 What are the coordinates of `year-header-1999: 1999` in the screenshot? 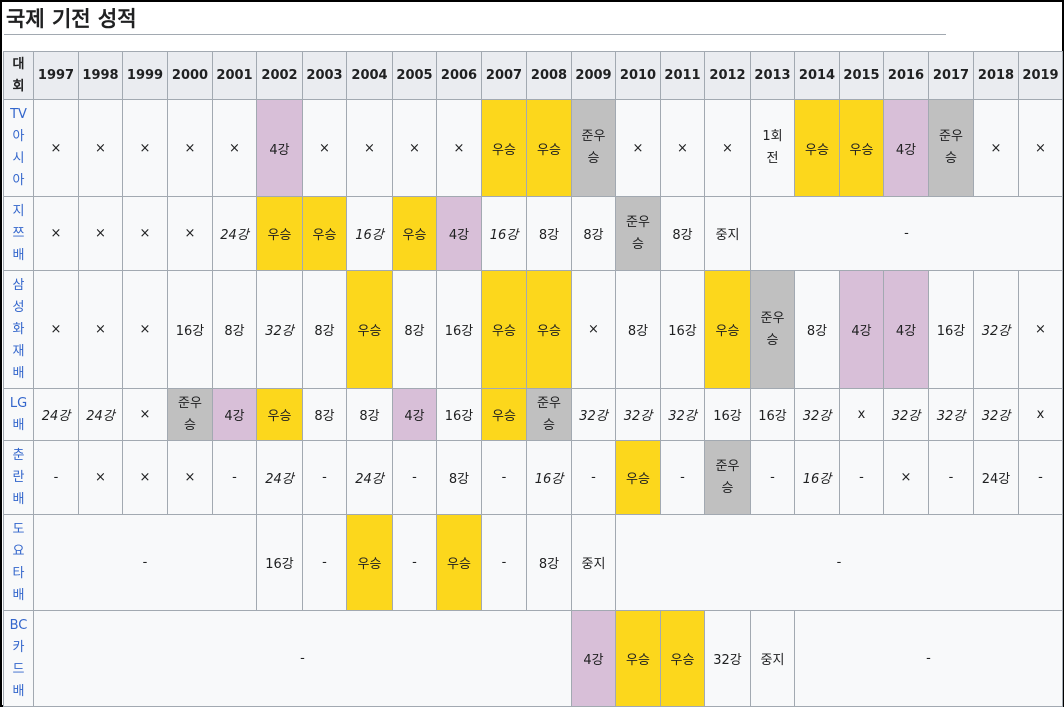 It's located at (145, 75).